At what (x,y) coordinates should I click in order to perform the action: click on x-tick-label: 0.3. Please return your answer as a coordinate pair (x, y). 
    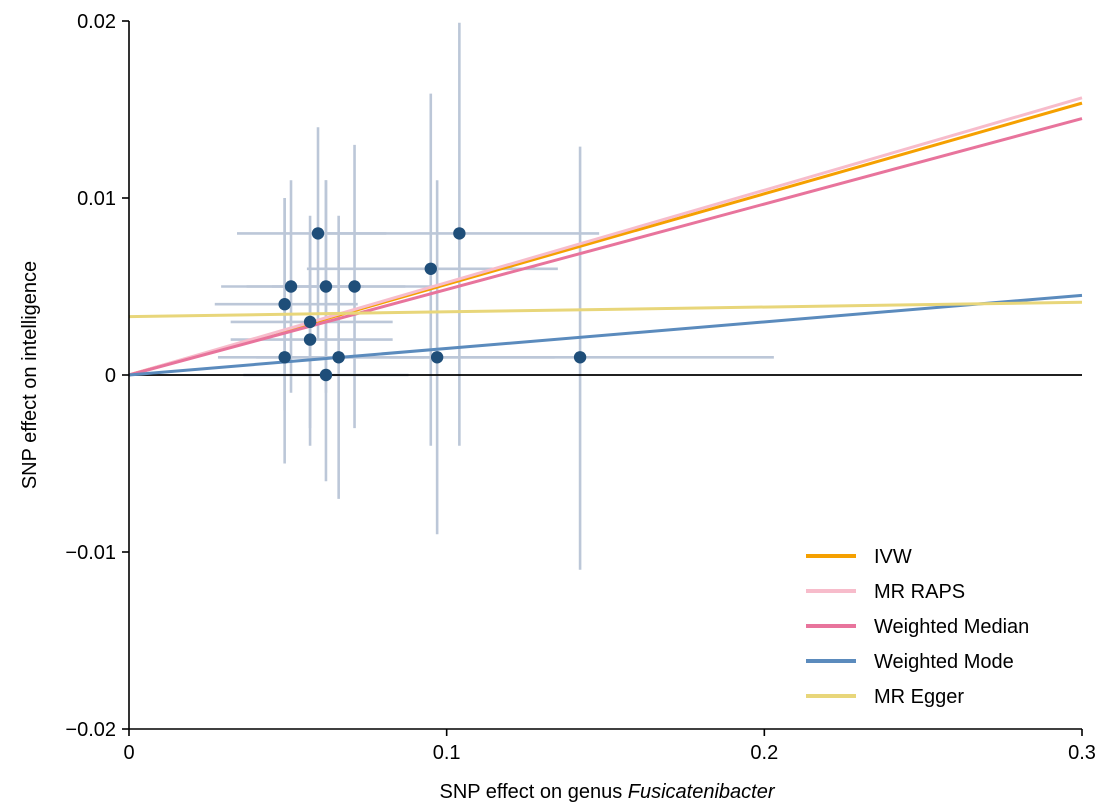
    Looking at the image, I should click on (1082, 753).